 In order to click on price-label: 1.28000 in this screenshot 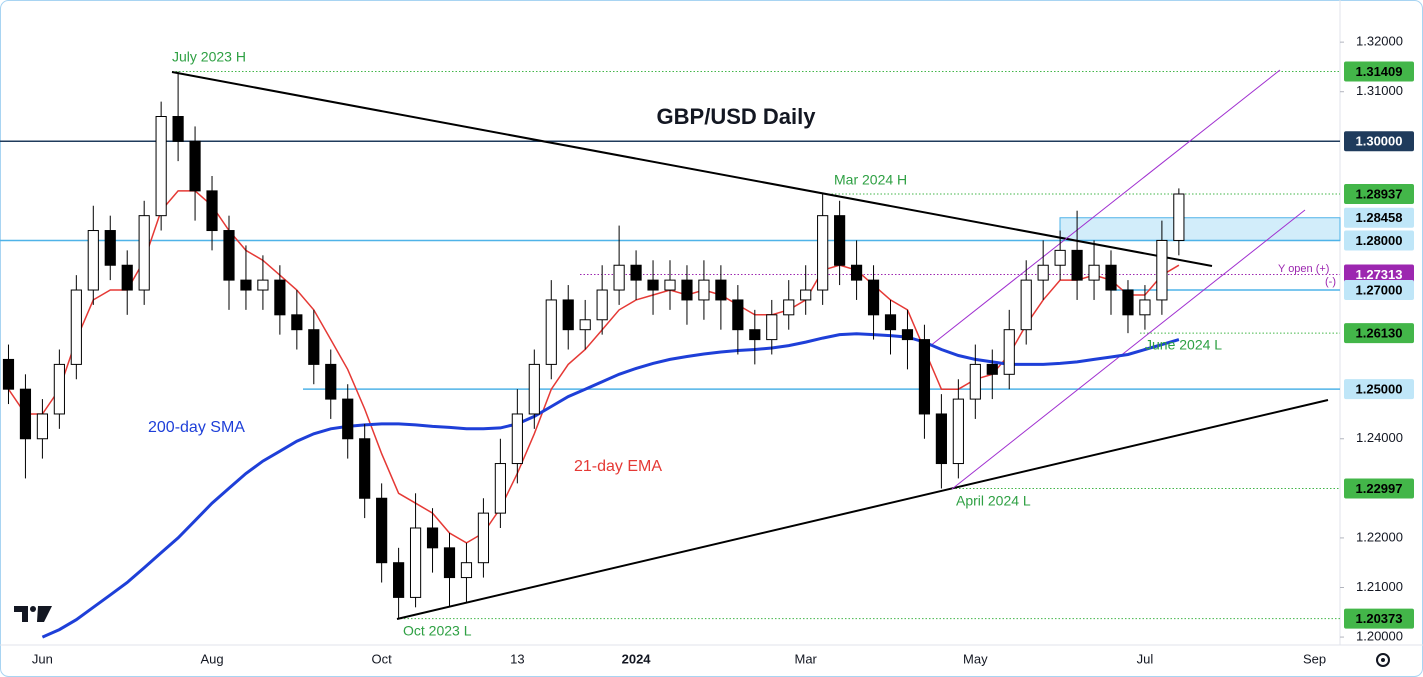, I will do `click(1379, 240)`.